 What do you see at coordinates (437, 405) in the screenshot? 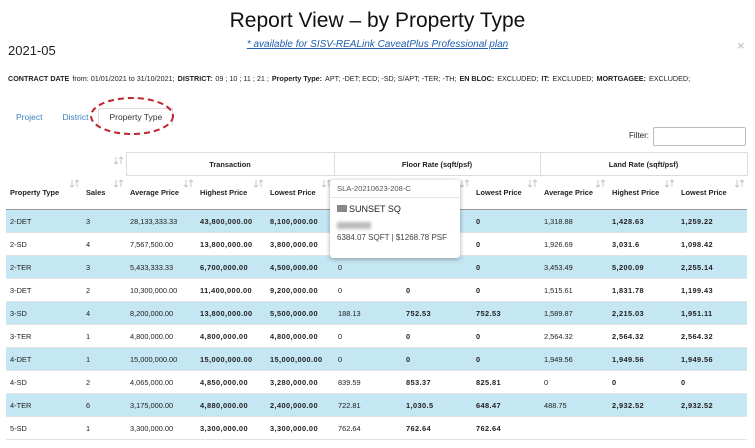
I see `cell: 1,030.5` at bounding box center [437, 405].